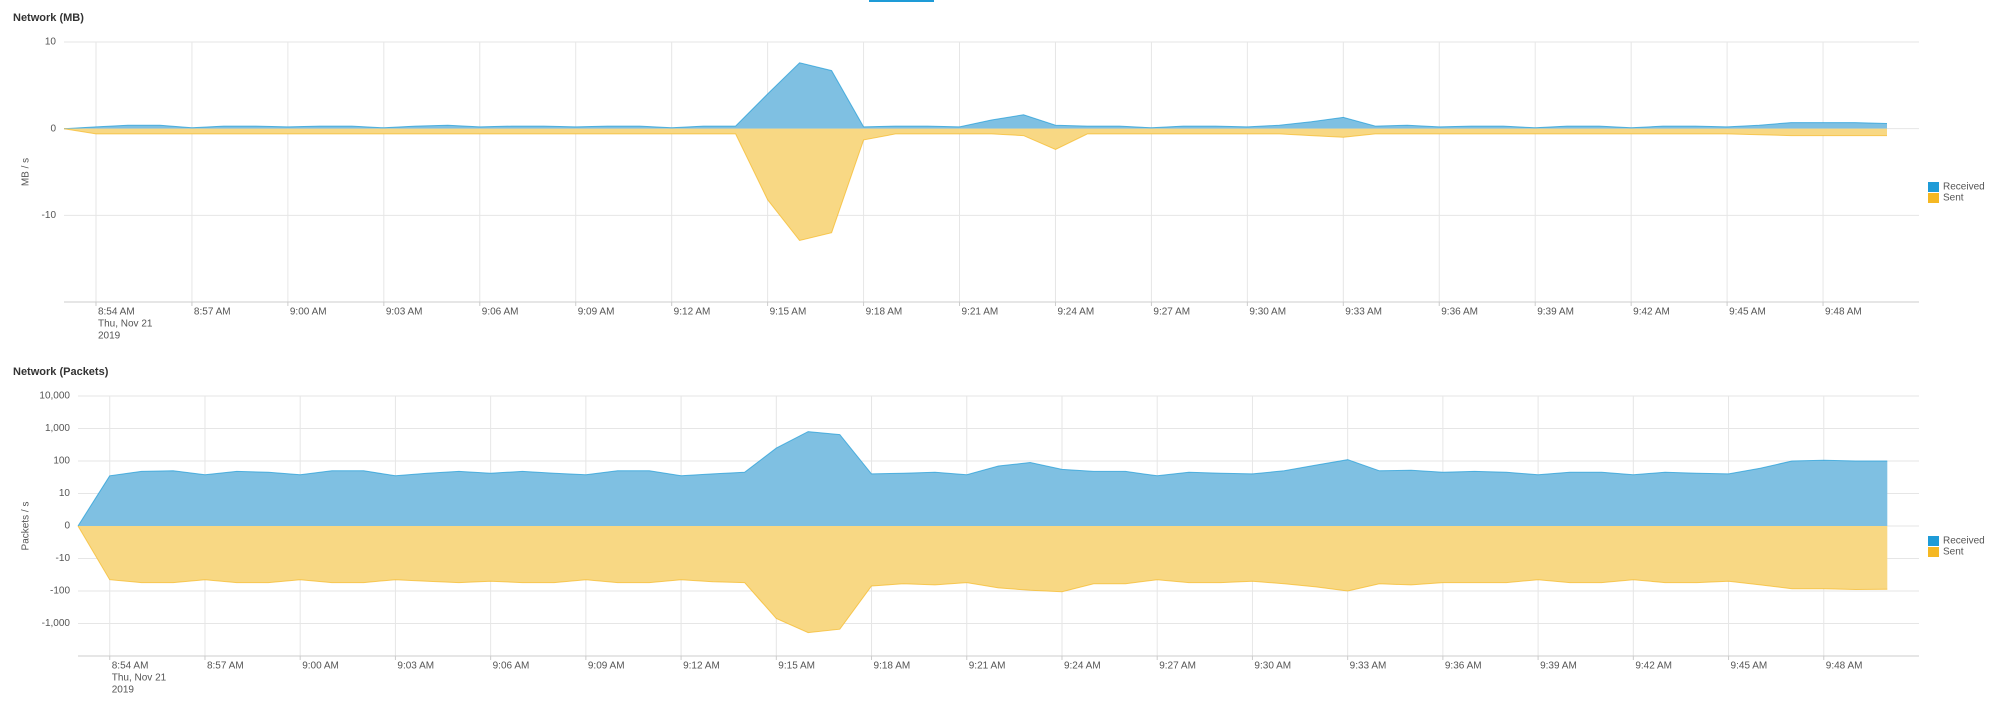  What do you see at coordinates (48, 18) in the screenshot?
I see `chart-title: Network (MB)` at bounding box center [48, 18].